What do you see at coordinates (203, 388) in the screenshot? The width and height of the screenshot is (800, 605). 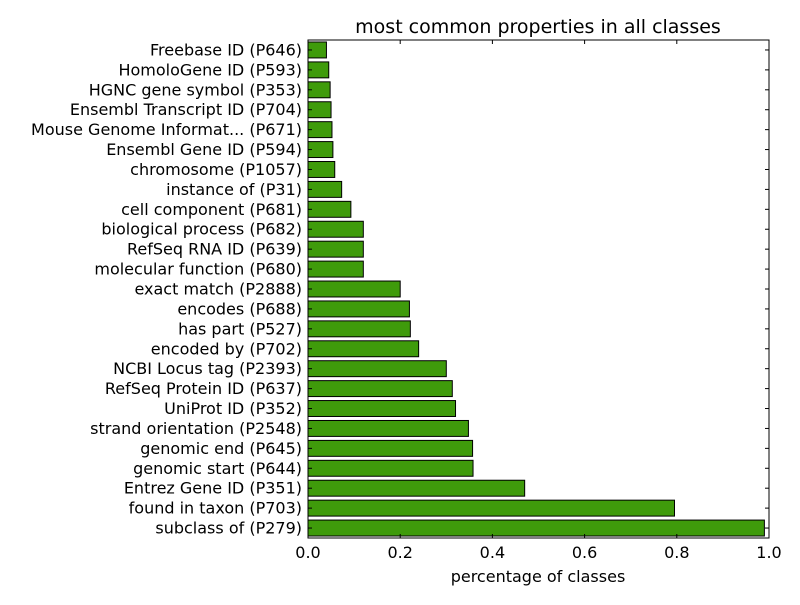 I see `y-tick-label: RefSeq Protein ID (P637)` at bounding box center [203, 388].